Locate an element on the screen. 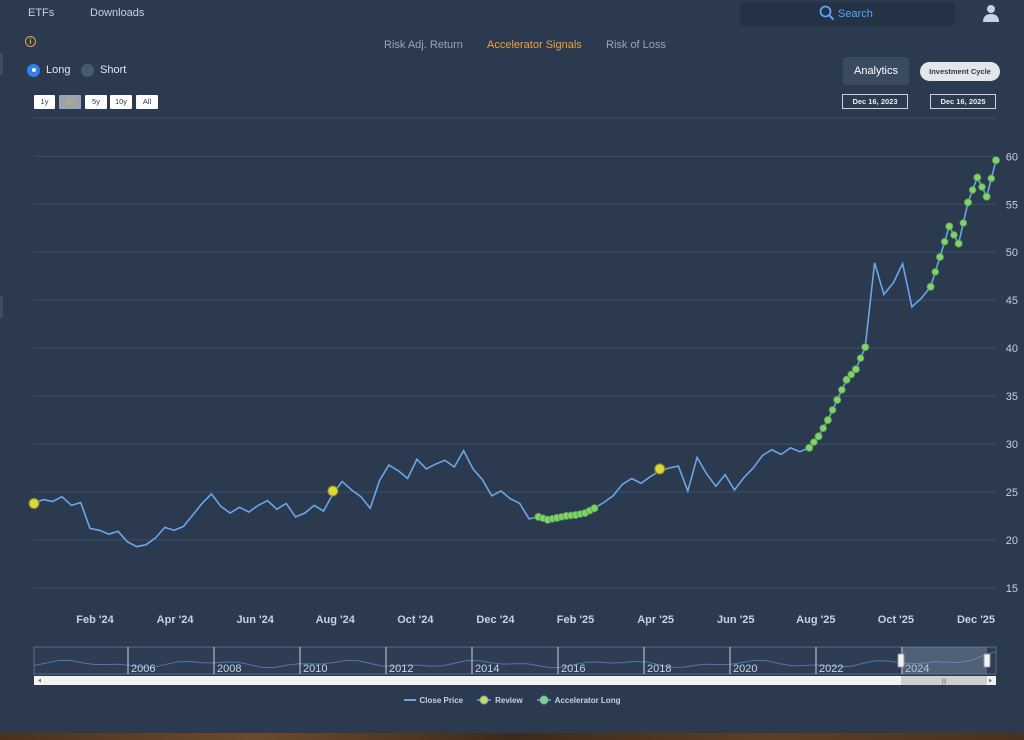 The height and width of the screenshot is (740, 1024). range-all-button: All is located at coordinates (147, 102).